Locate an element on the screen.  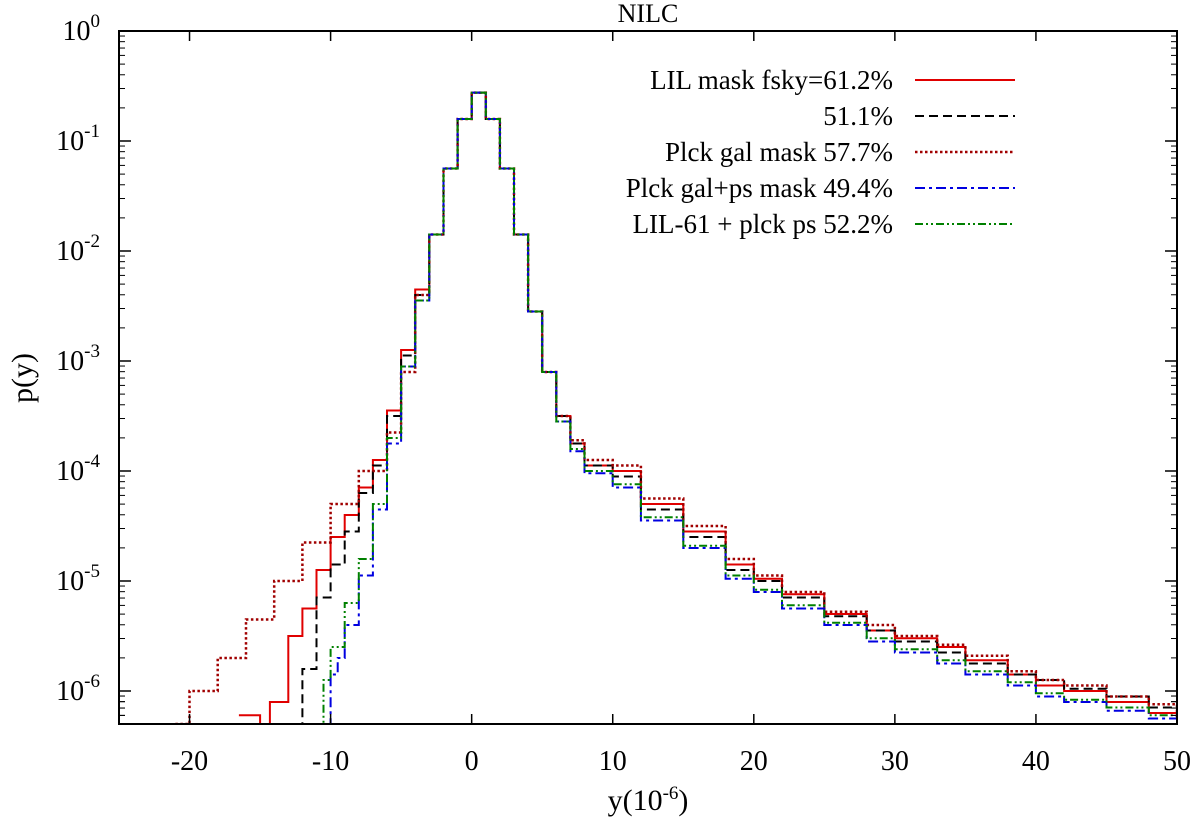
y-tick-label: 10⁻³ is located at coordinates (78, 359).